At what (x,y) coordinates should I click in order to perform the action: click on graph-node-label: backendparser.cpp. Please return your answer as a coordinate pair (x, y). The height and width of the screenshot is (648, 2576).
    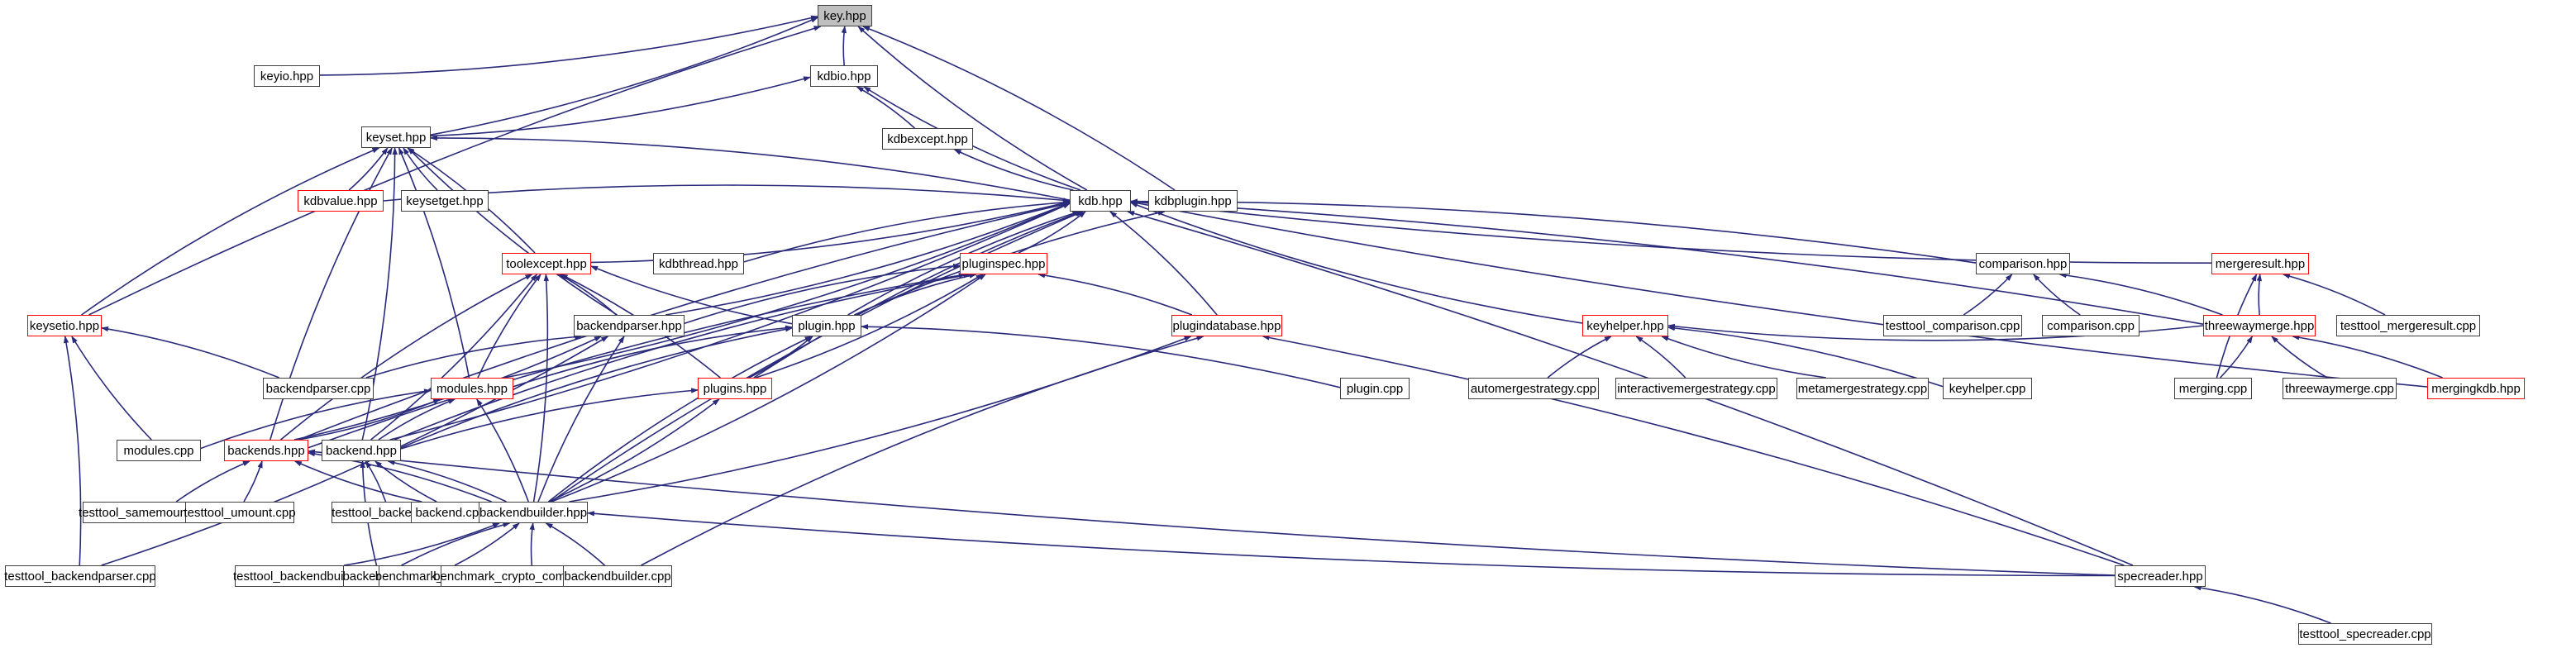
    Looking at the image, I should click on (318, 389).